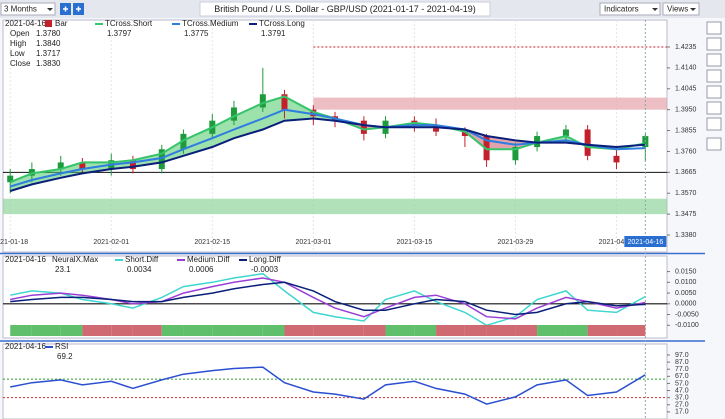 Image resolution: width=725 pixels, height=419 pixels. What do you see at coordinates (18, 43) in the screenshot?
I see `readout-label: High` at bounding box center [18, 43].